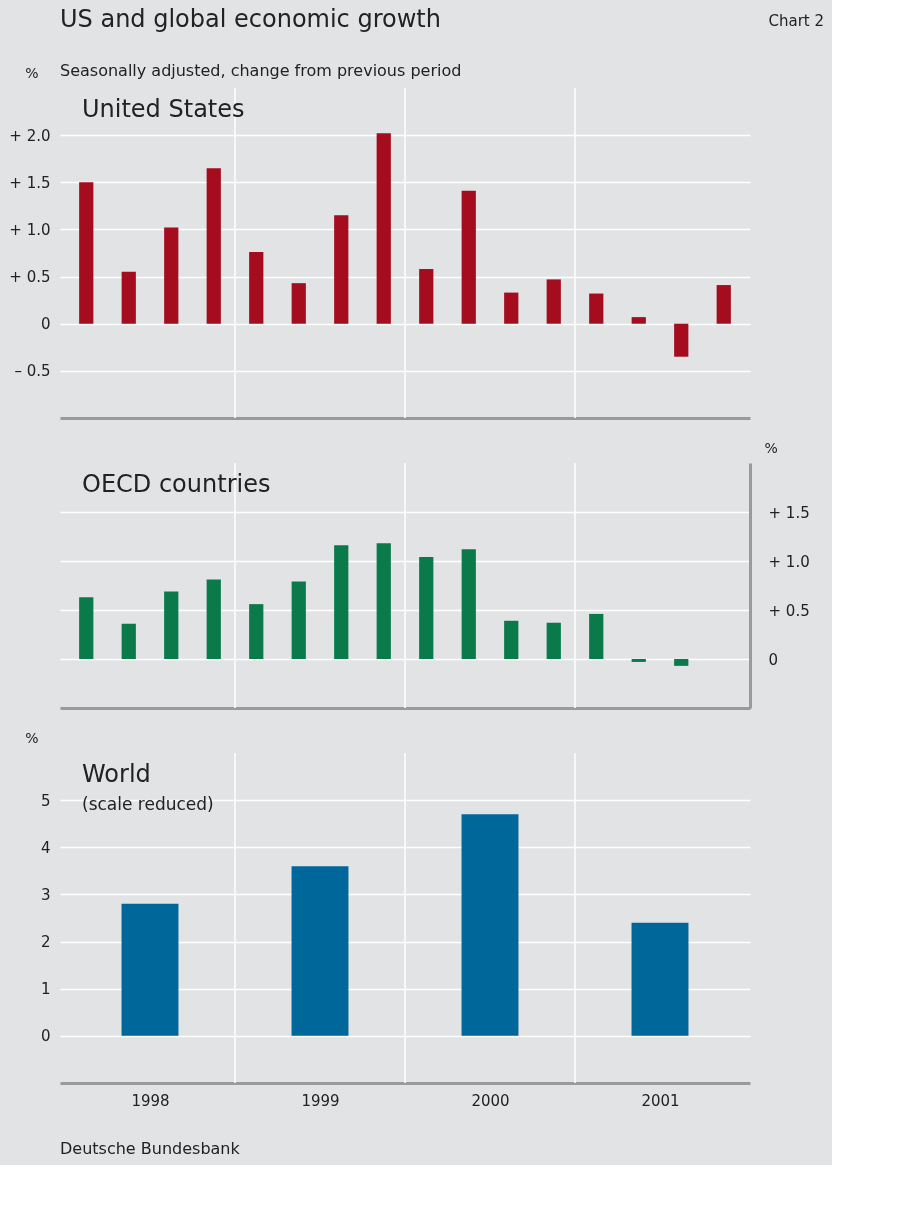  I want to click on x-tick-label: 2001, so click(660, 1100).